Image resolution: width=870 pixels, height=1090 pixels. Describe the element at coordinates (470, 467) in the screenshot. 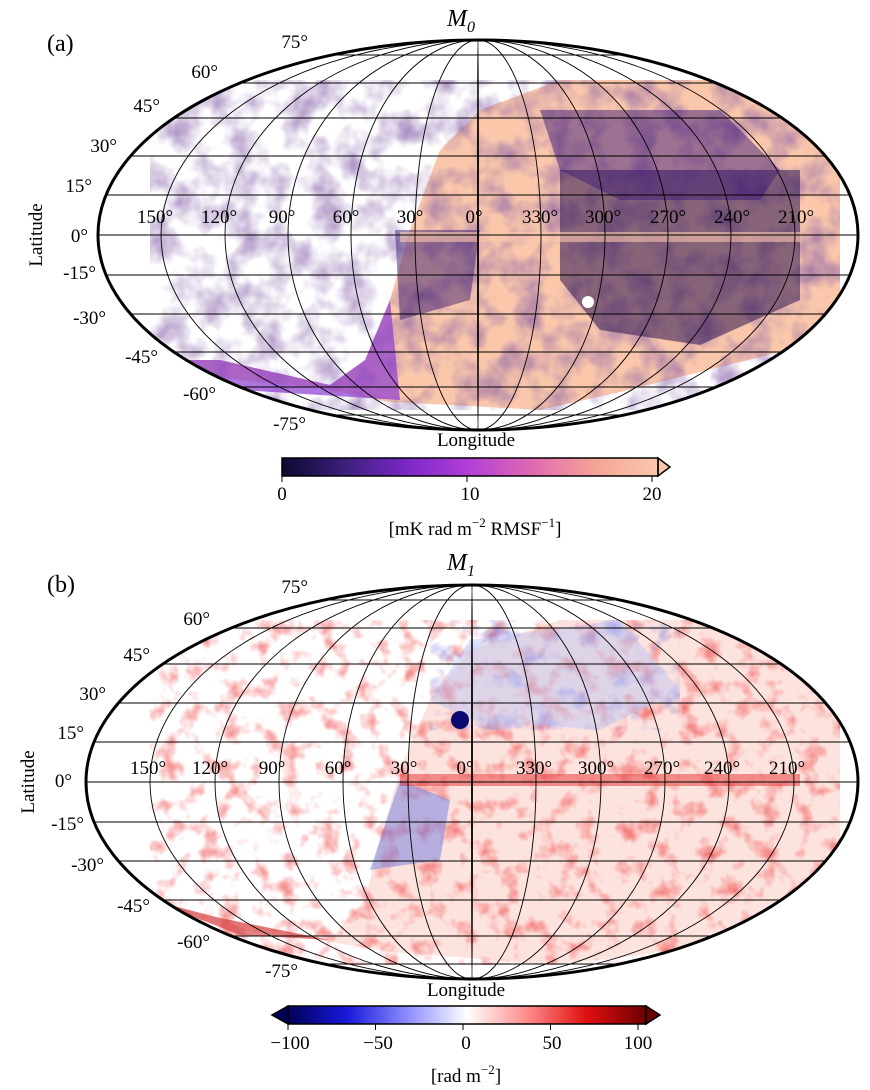

I see `colorbar-a-fill` at that location.